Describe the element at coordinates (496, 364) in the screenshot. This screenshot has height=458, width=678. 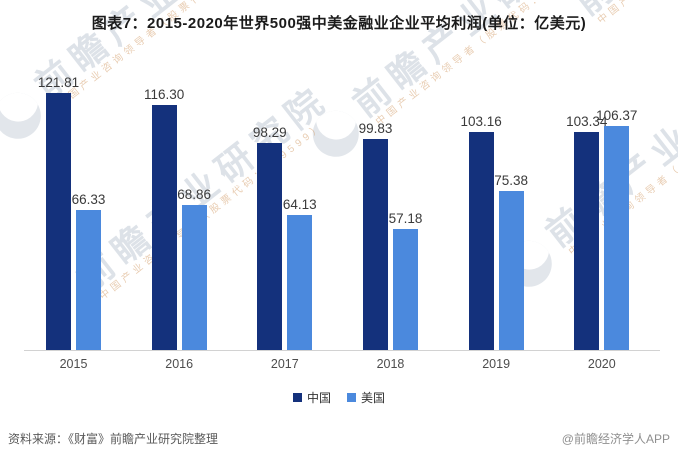
I see `x-tick-2019: 2019` at that location.